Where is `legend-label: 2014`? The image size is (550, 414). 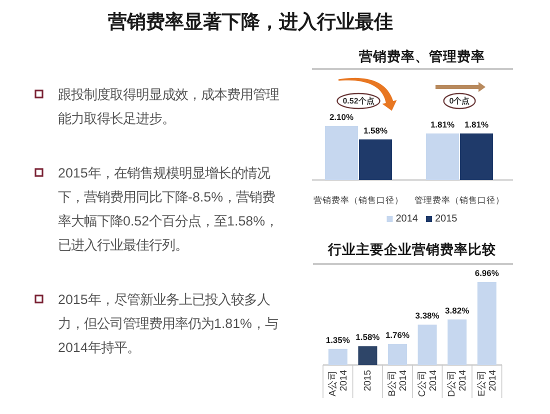 legend-label: 2014 is located at coordinates (407, 219).